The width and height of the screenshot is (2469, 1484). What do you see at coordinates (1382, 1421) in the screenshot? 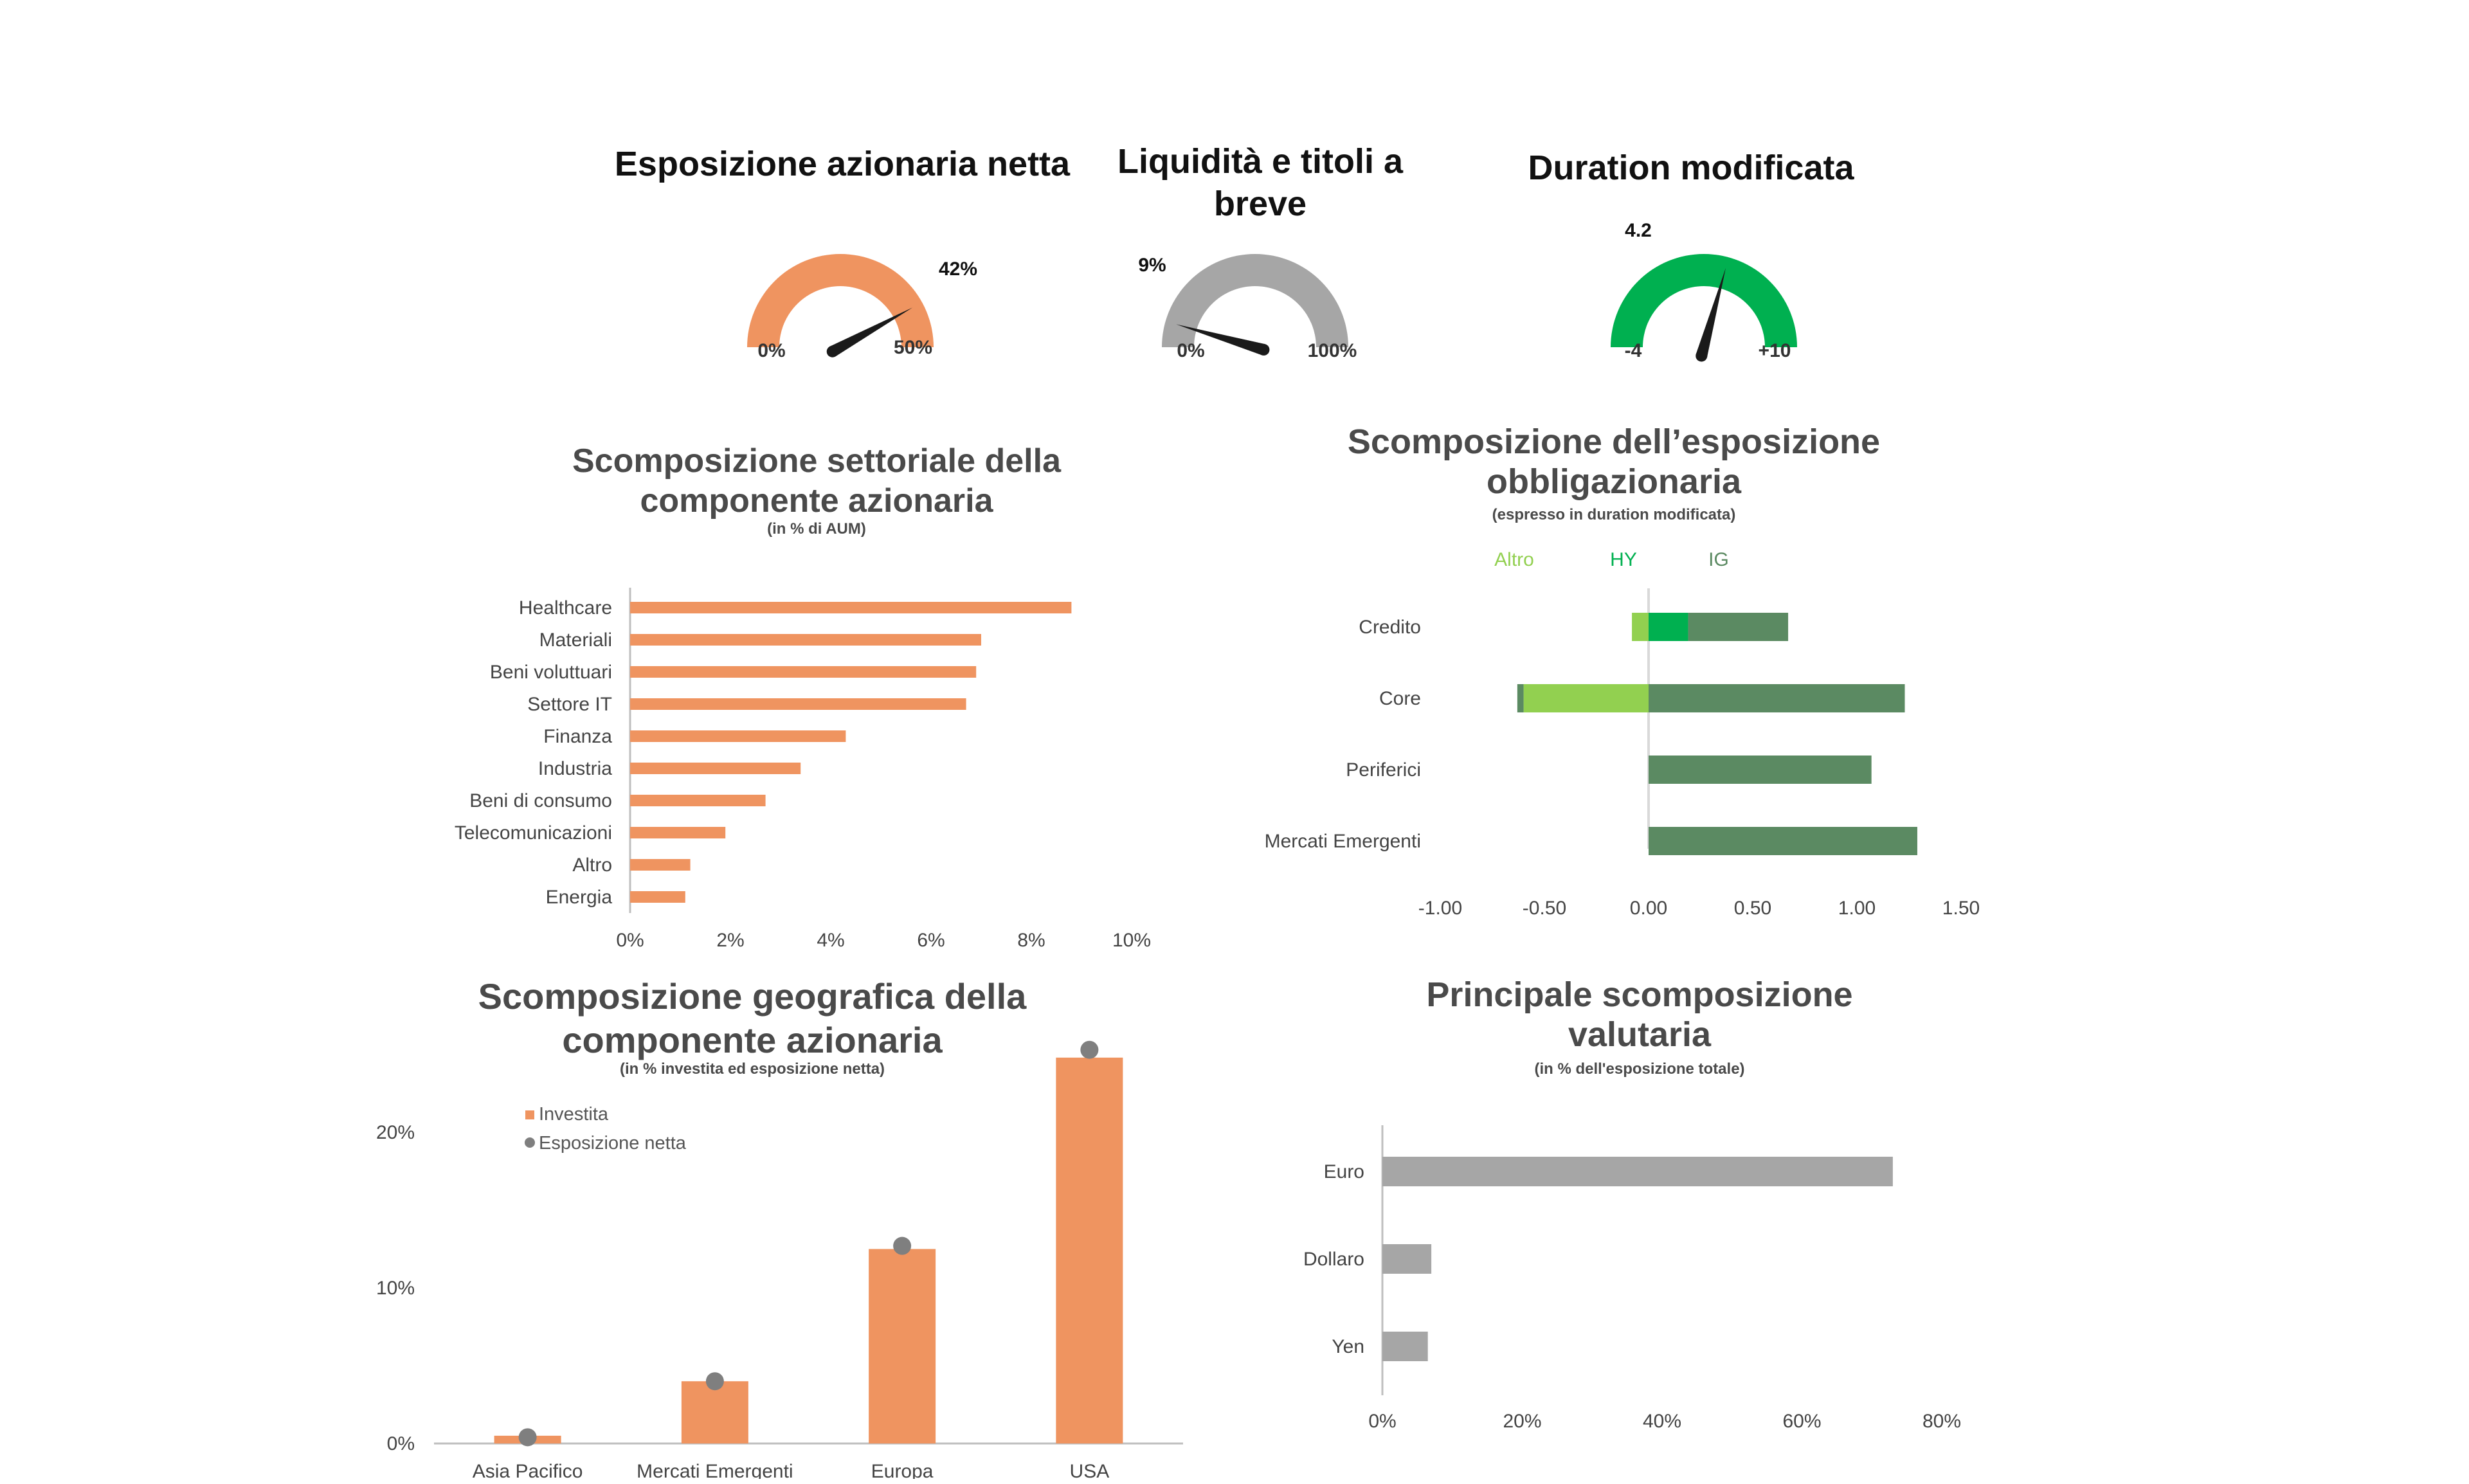
I see `x-tick-label: 0%` at bounding box center [1382, 1421].